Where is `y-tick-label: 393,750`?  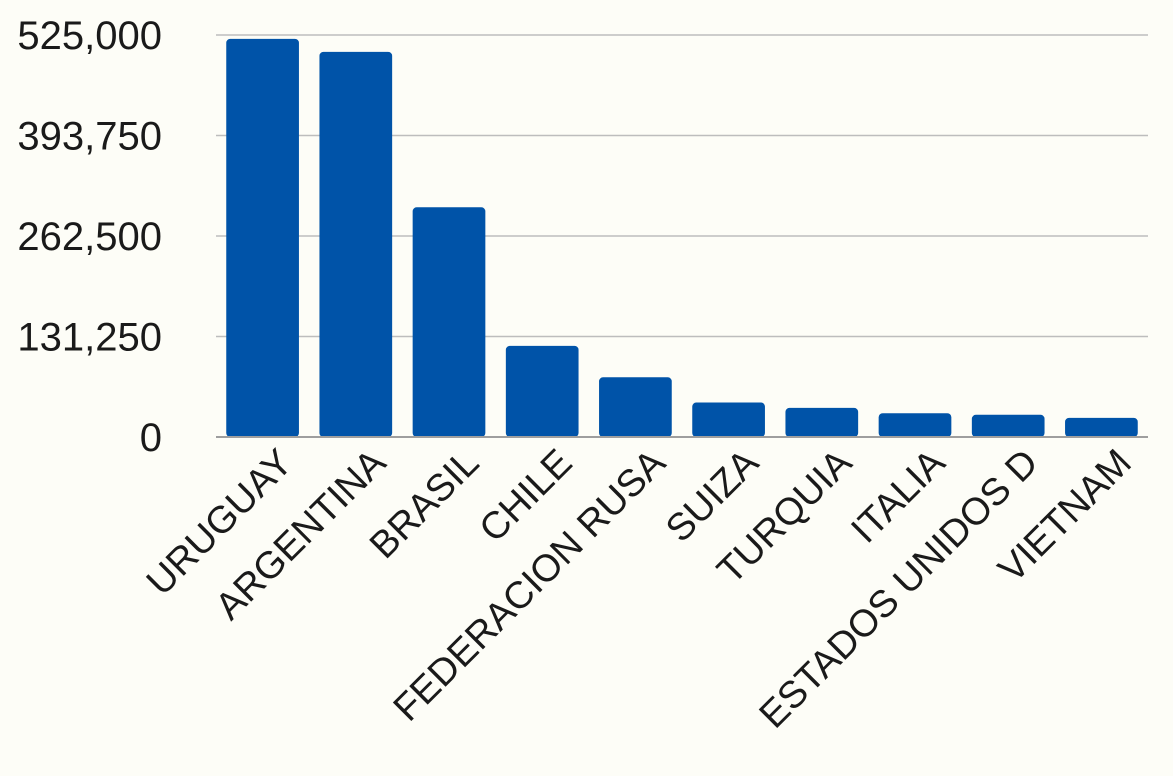 y-tick-label: 393,750 is located at coordinates (89, 137).